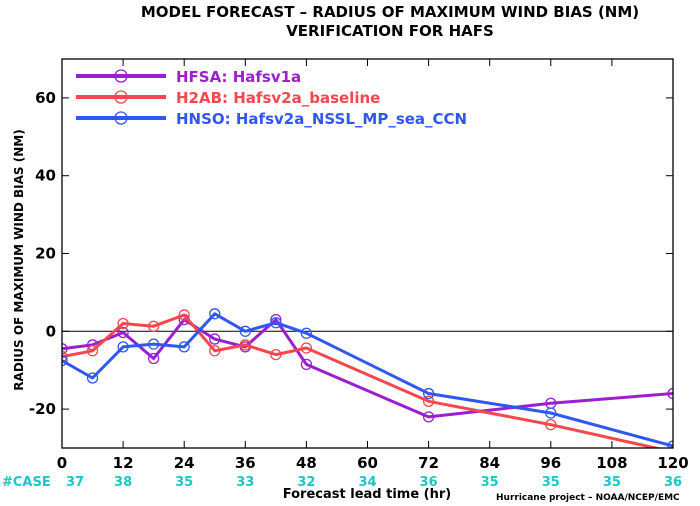 This screenshot has height=506, width=700. Describe the element at coordinates (550, 463) in the screenshot. I see `x-tick-label: 96` at that location.